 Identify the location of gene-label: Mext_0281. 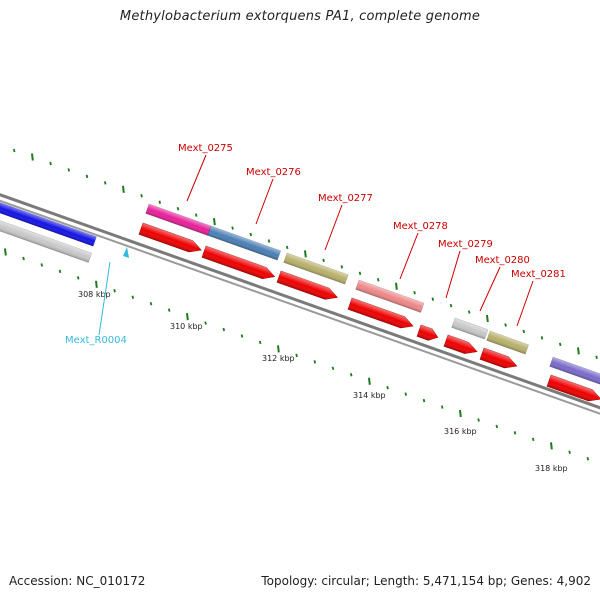
(538, 274).